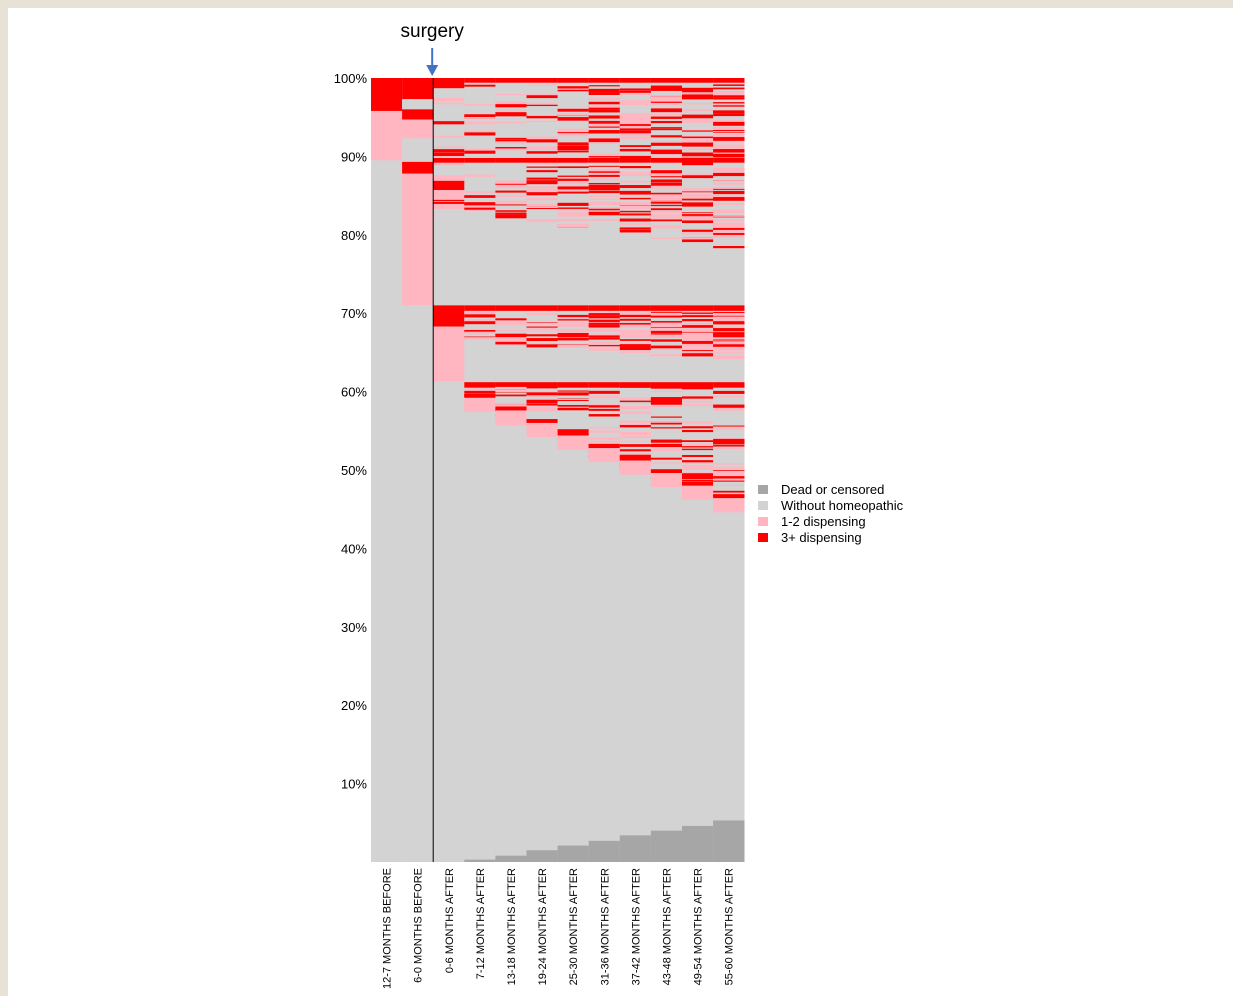 This screenshot has height=996, width=1233. What do you see at coordinates (354, 627) in the screenshot?
I see `y-tick-label: 30%` at bounding box center [354, 627].